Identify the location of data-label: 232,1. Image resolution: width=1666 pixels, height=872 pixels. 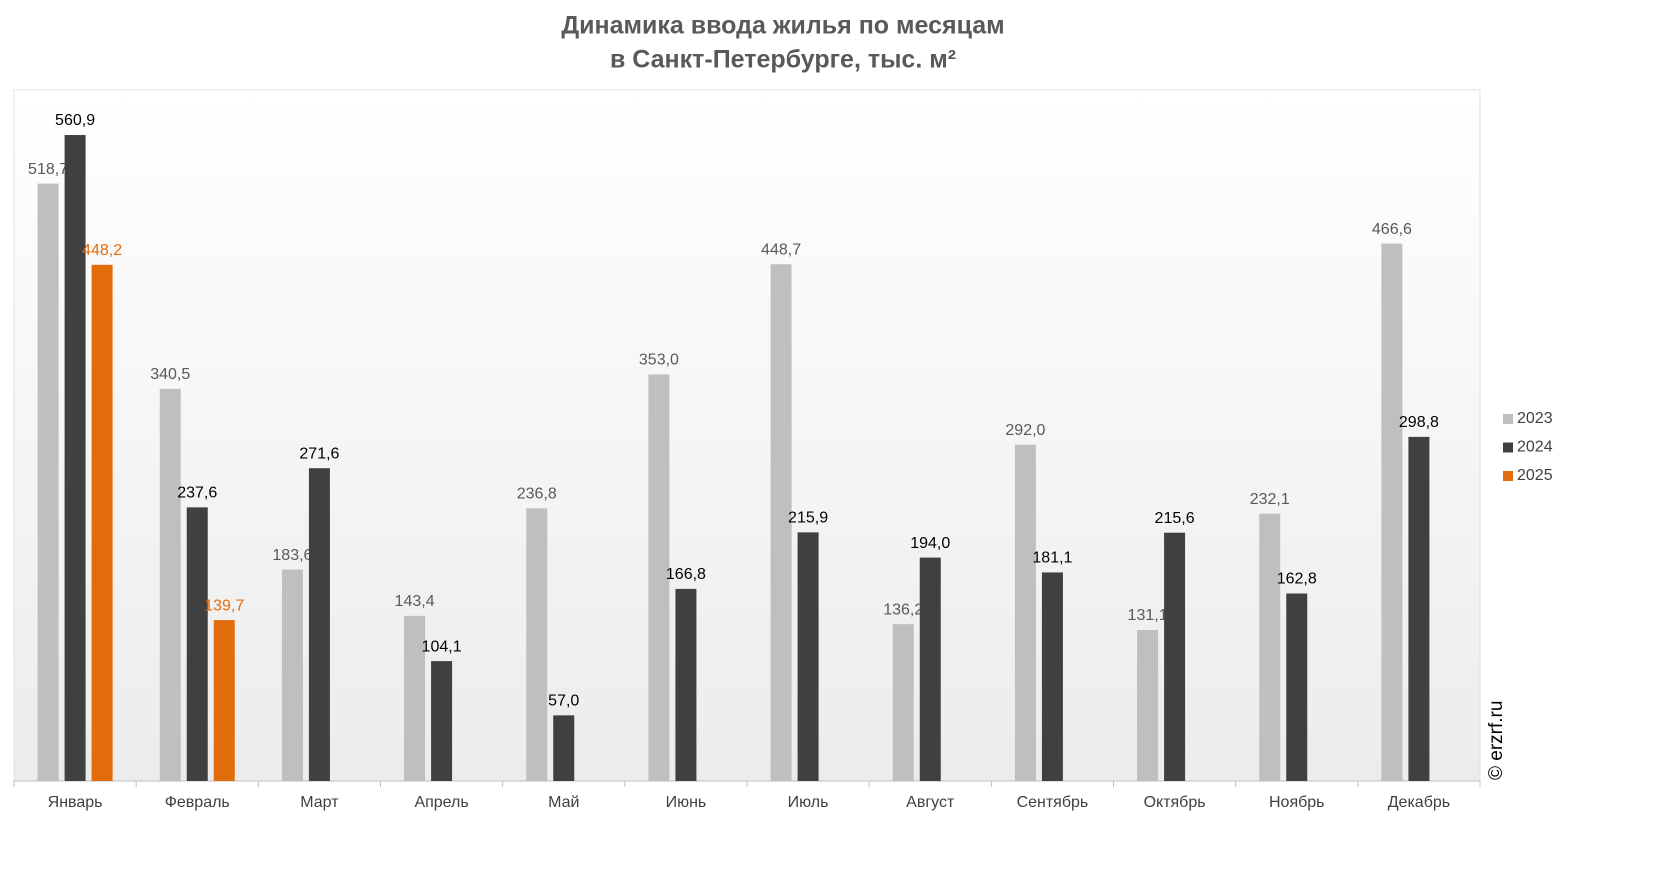
(1270, 499).